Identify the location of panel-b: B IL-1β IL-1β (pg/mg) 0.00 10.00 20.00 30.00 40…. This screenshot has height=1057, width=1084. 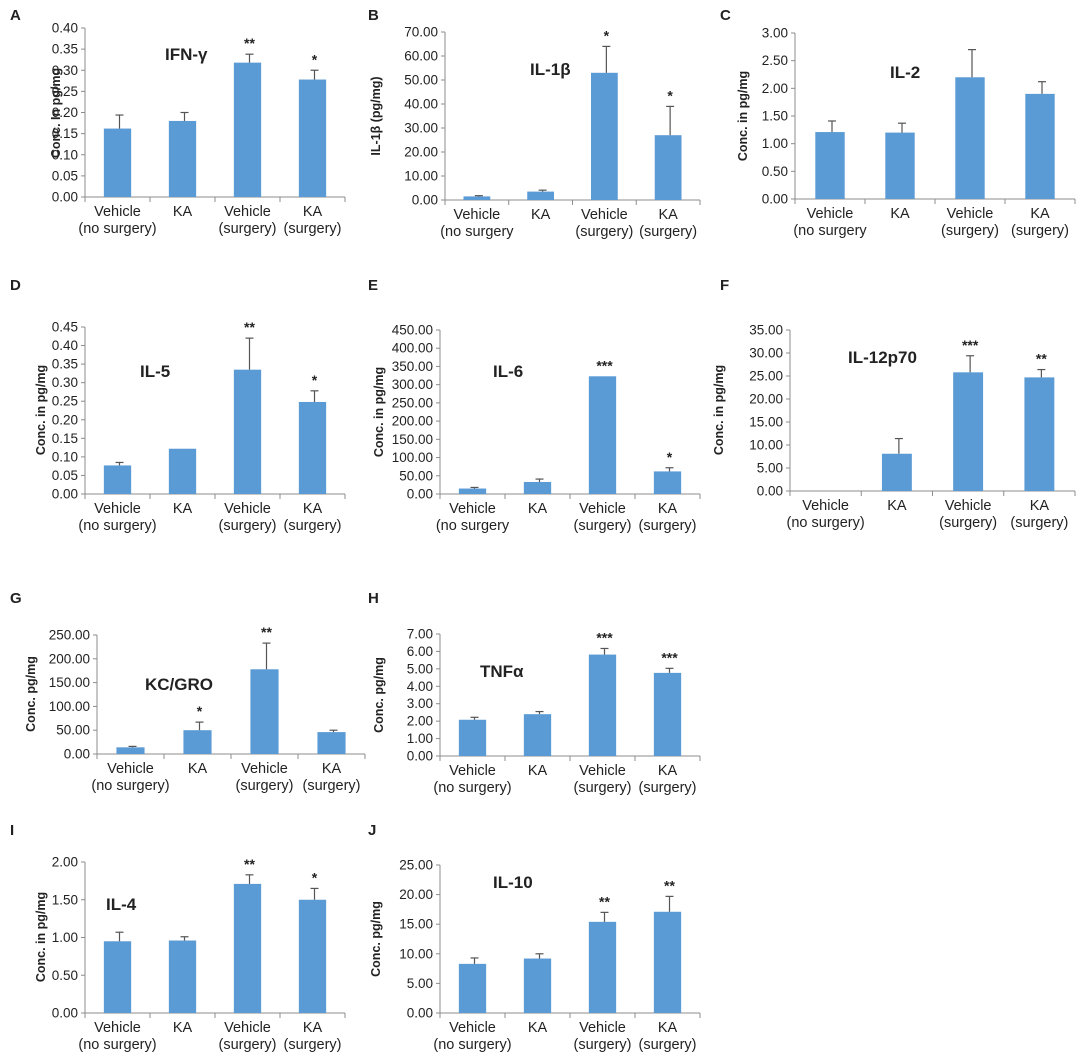
(534, 123).